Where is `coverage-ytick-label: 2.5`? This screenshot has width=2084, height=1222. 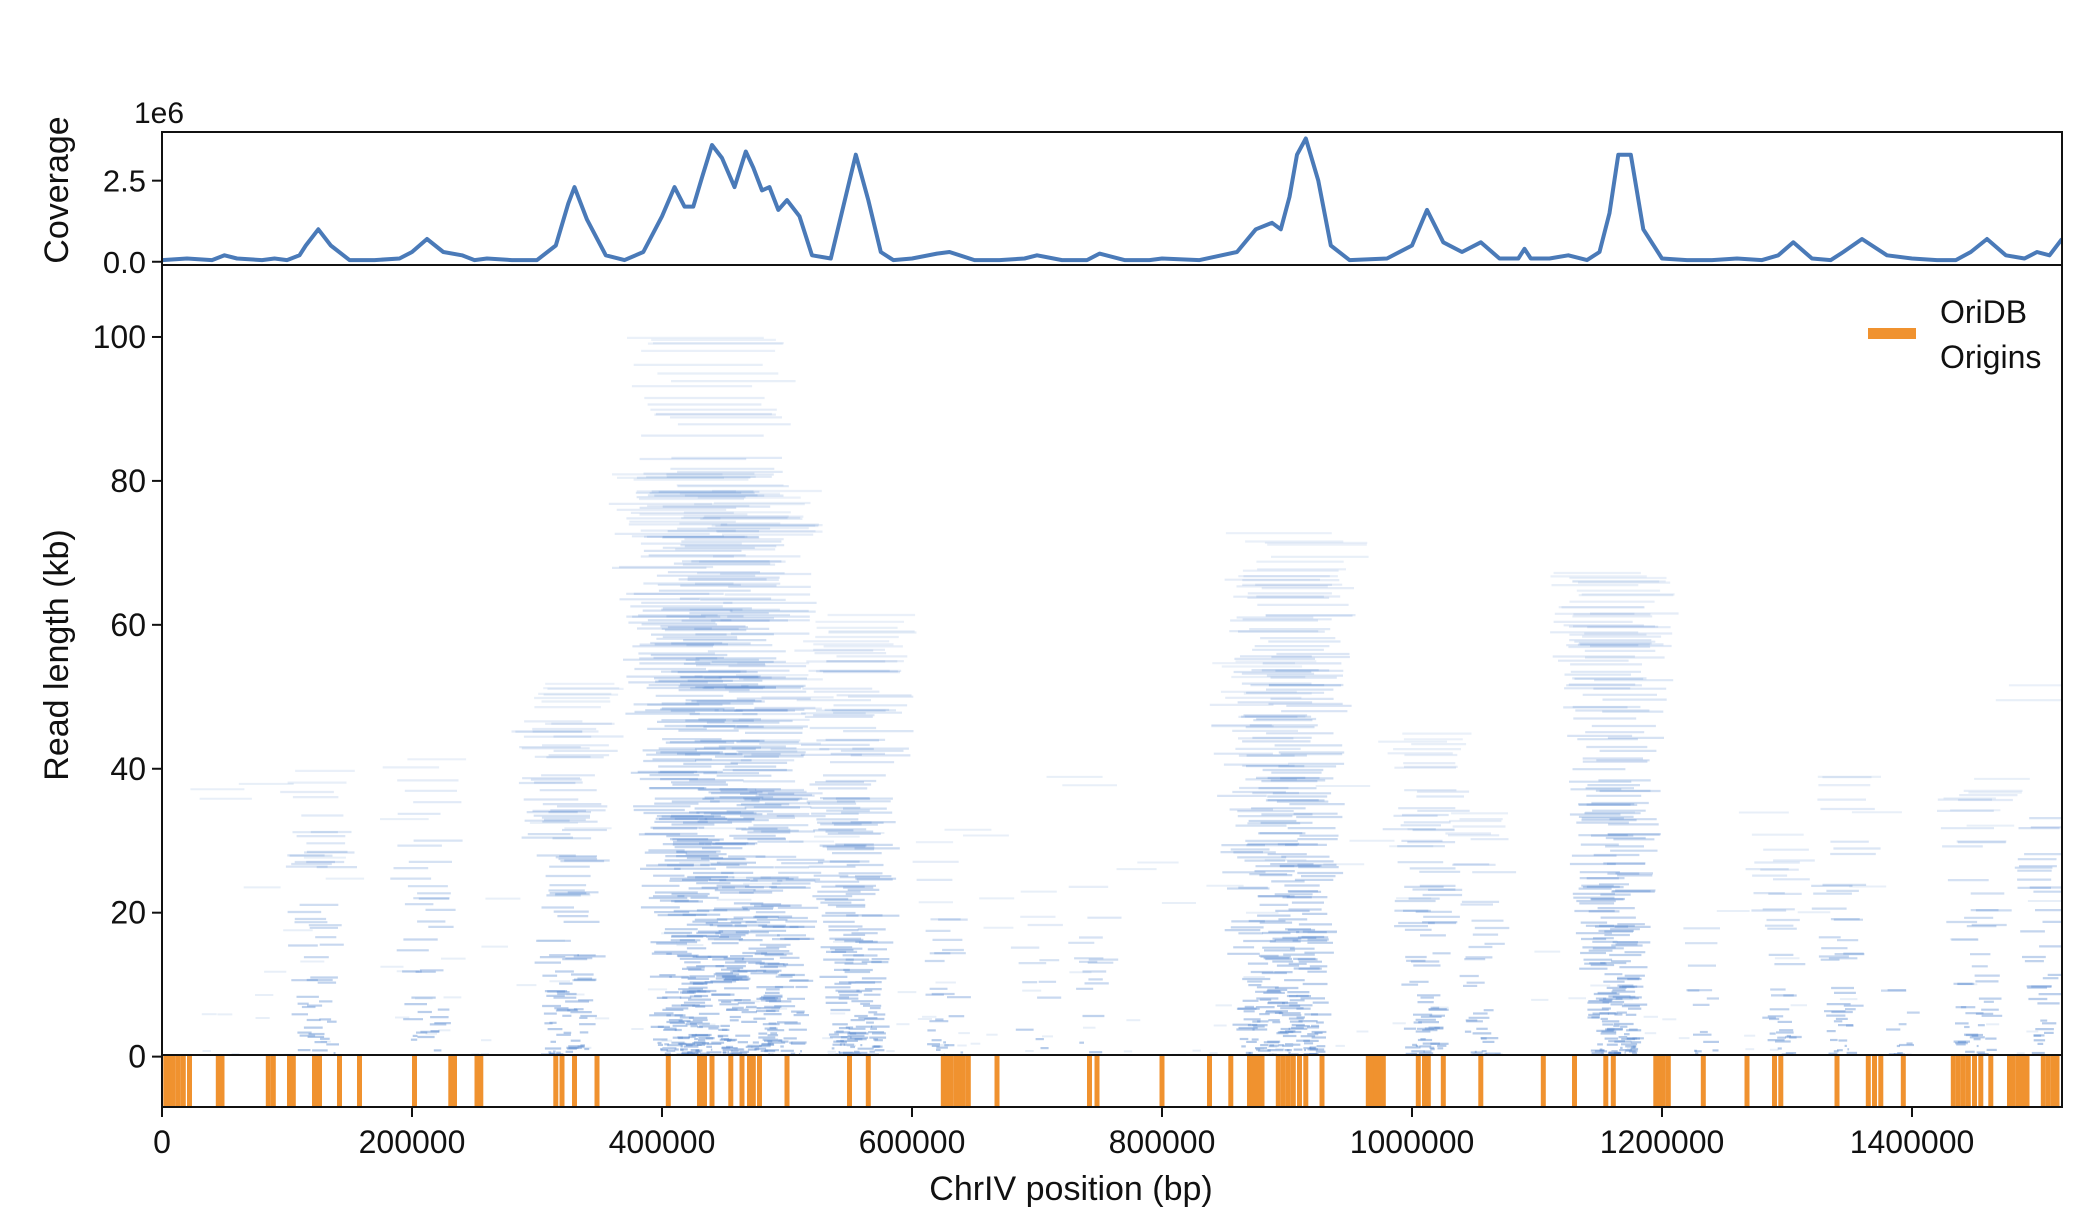 coverage-ytick-label: 2.5 is located at coordinates (124, 181).